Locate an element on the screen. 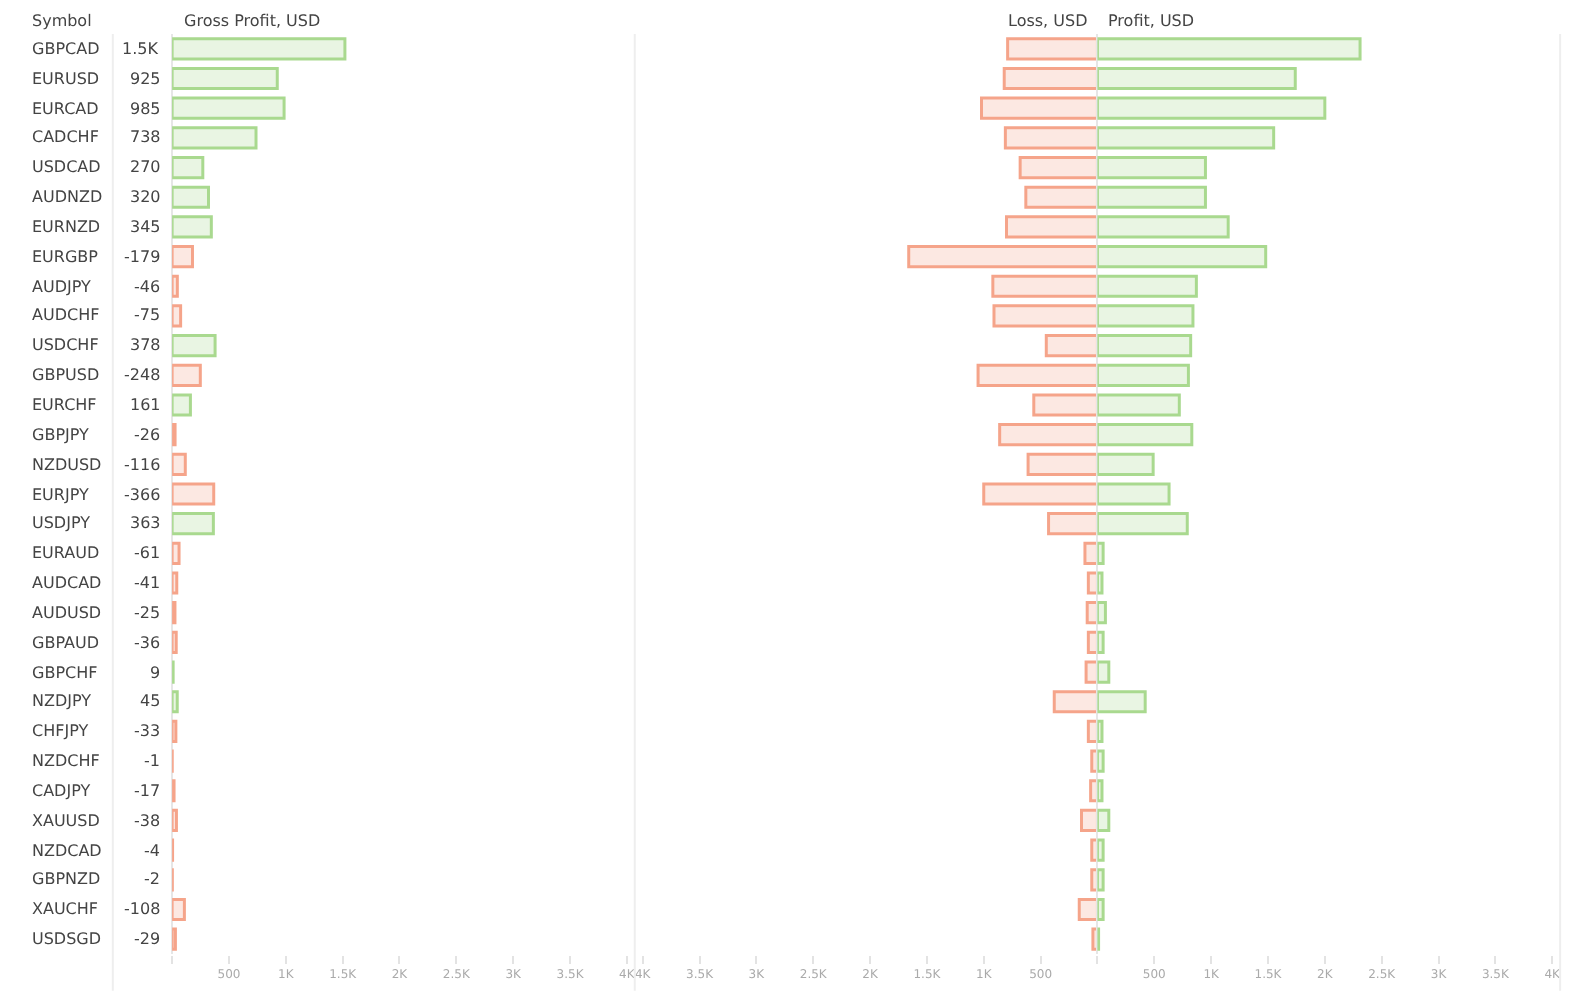 The width and height of the screenshot is (1580, 1002). y-tick-label: GBPJPY is located at coordinates (61, 435).